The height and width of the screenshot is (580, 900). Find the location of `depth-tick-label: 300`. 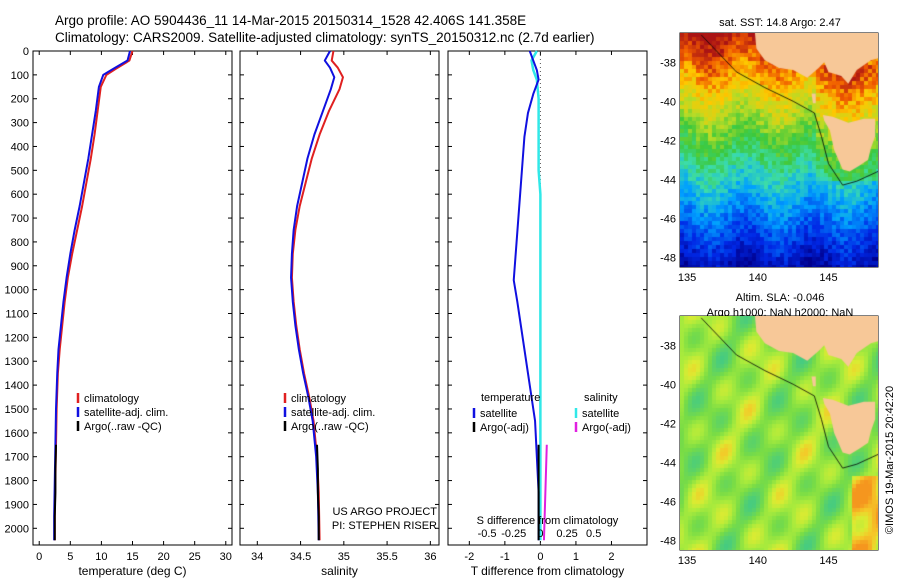

depth-tick-label: 300 is located at coordinates (20, 124).